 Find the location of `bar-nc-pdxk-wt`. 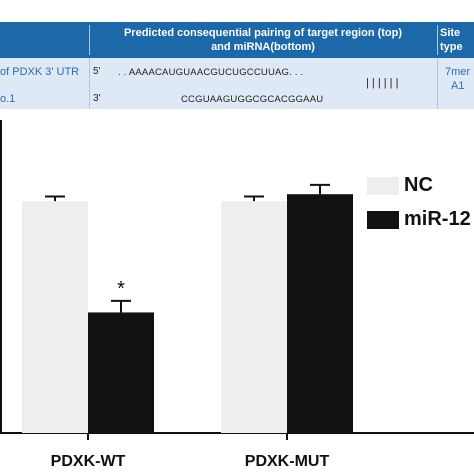

bar-nc-pdxk-wt is located at coordinates (55, 317).